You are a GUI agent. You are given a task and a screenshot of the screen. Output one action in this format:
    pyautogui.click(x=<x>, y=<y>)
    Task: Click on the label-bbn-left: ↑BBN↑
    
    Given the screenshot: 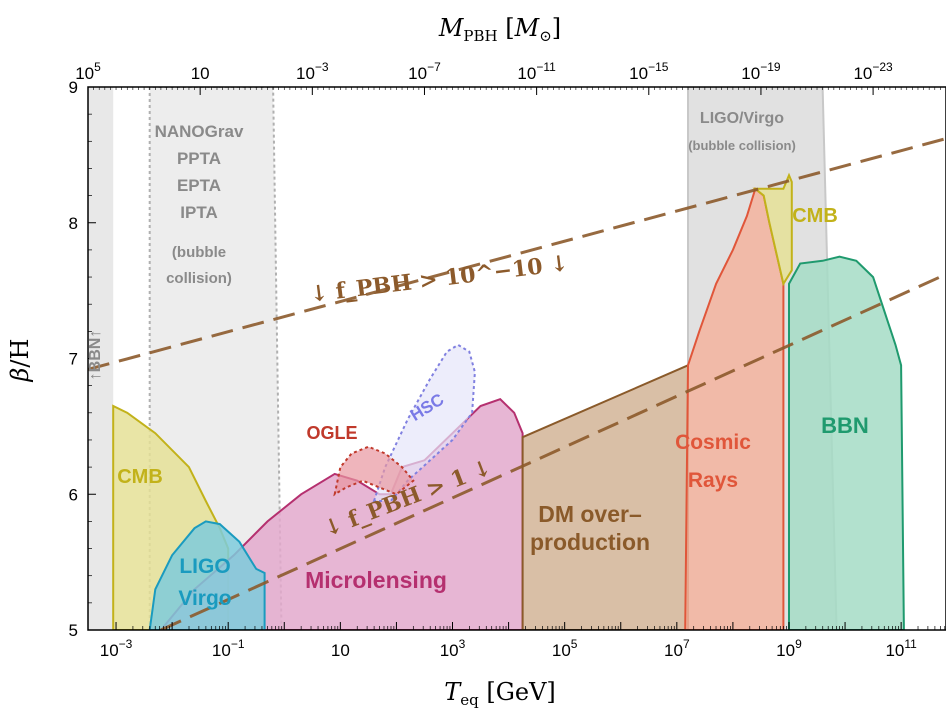 What is the action you would take?
    pyautogui.click(x=95, y=355)
    